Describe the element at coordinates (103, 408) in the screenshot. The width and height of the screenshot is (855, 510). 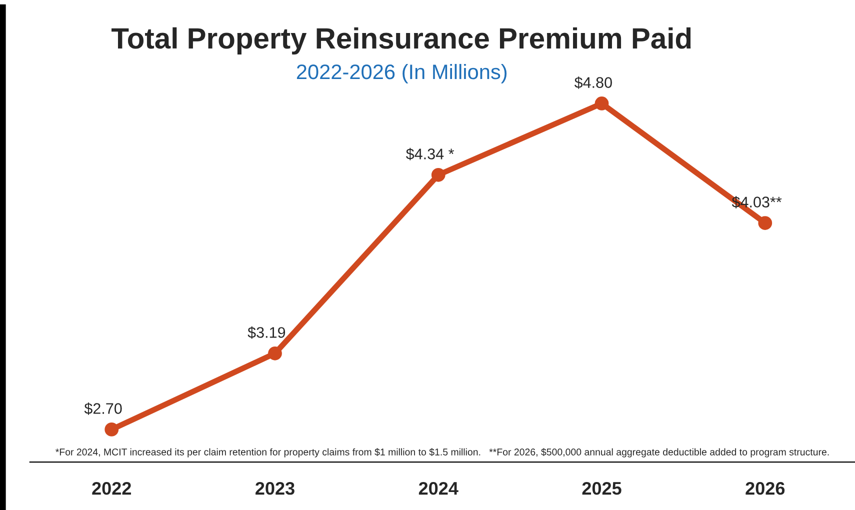
I see `data-label: $2.70` at that location.